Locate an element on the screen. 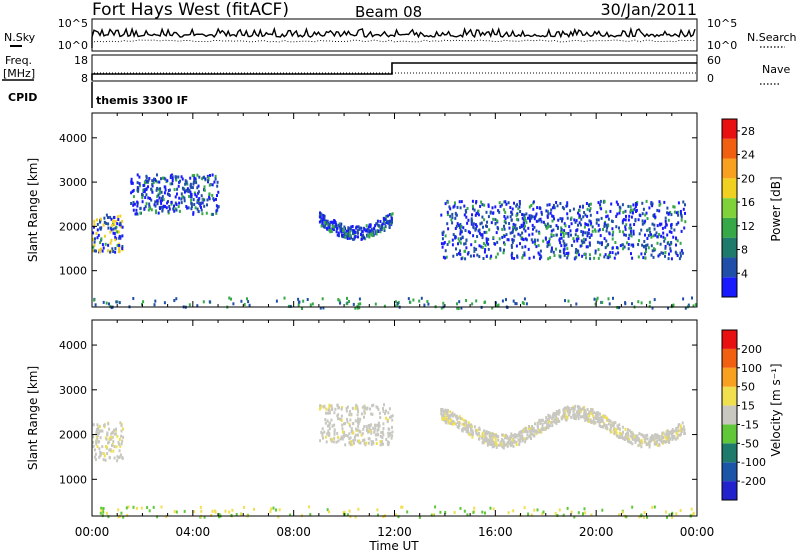 This screenshot has height=554, width=800. cpid-mode: themis 3300 IF is located at coordinates (142, 100).